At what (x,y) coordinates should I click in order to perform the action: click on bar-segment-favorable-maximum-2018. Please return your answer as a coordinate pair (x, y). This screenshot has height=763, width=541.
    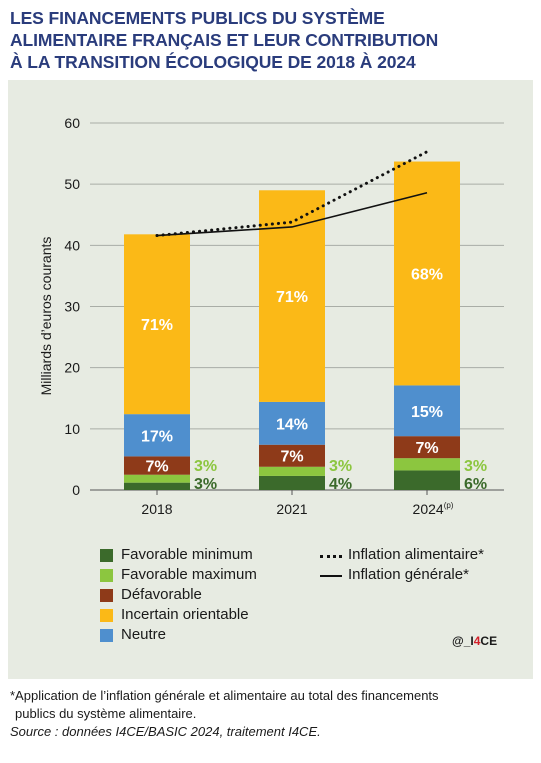
    Looking at the image, I should click on (157, 478).